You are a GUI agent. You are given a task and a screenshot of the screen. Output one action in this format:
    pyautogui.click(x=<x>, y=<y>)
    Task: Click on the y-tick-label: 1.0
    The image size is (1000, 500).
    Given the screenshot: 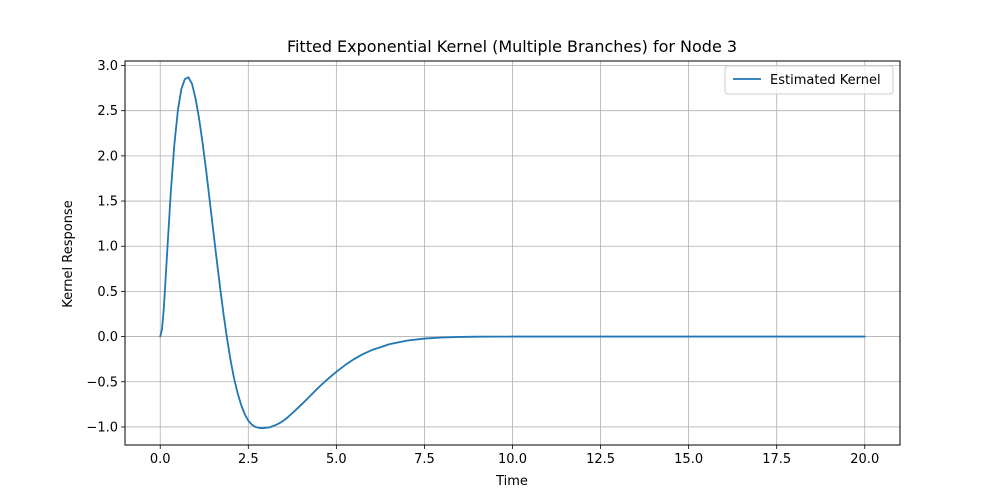 What is the action you would take?
    pyautogui.click(x=107, y=247)
    